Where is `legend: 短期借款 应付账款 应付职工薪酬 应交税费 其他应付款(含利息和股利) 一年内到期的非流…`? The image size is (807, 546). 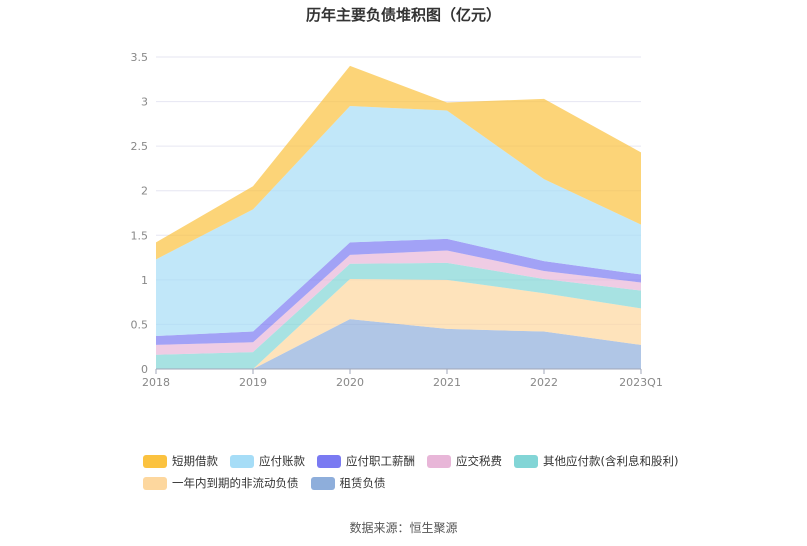
legend: 短期借款 应付账款 应付职工薪酬 应交税费 其他应付款(含利息和股利) 一年内到期的非流… is located at coordinates (423, 472).